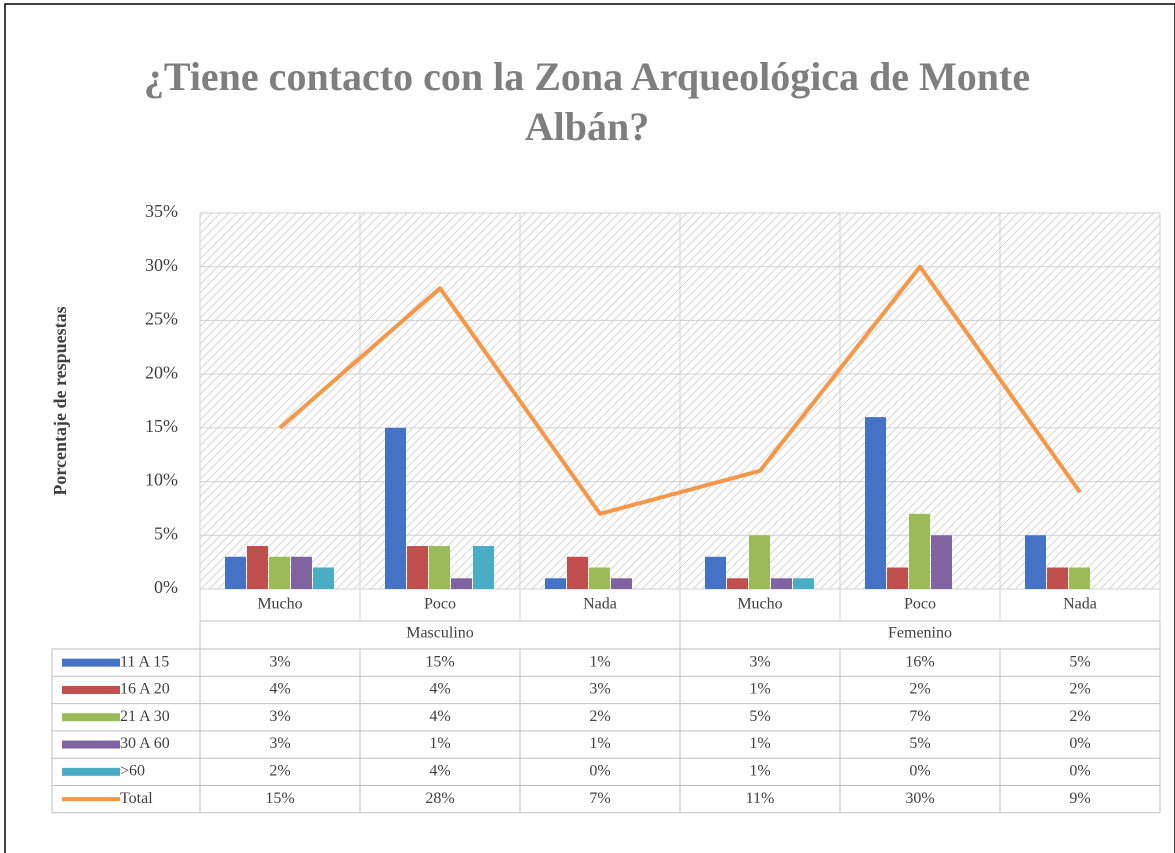 This screenshot has width=1175, height=853. I want to click on legend-label: >60, so click(132, 771).